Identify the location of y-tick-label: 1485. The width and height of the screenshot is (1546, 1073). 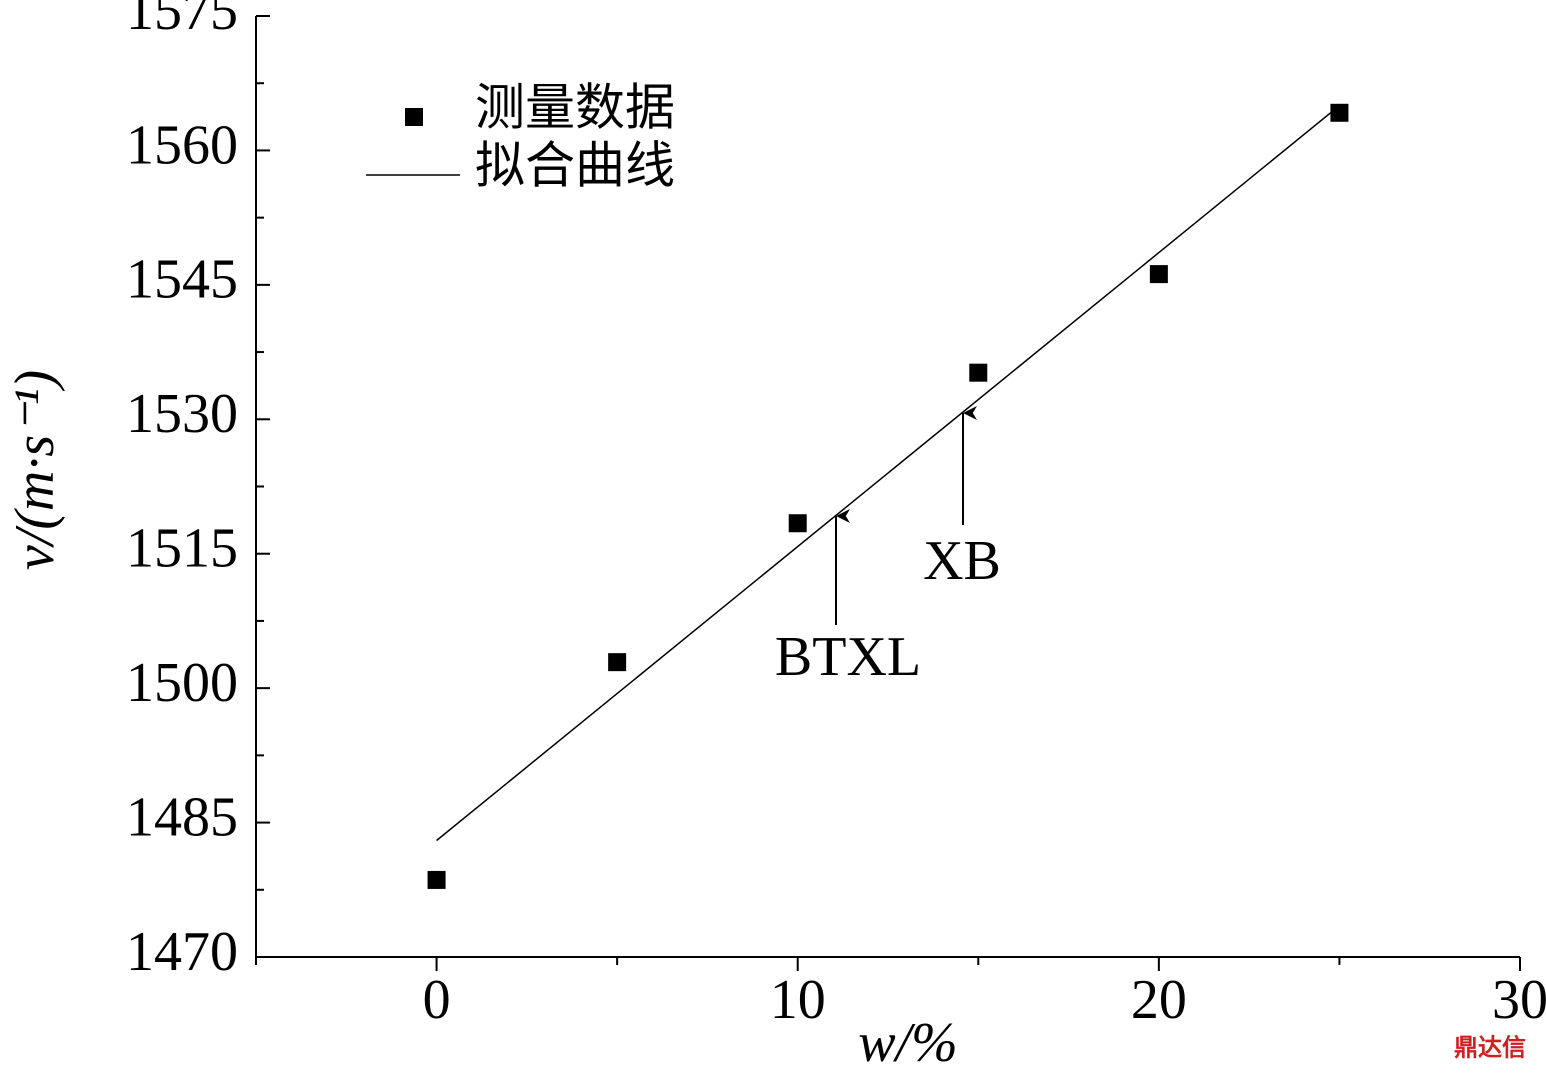
(182, 817).